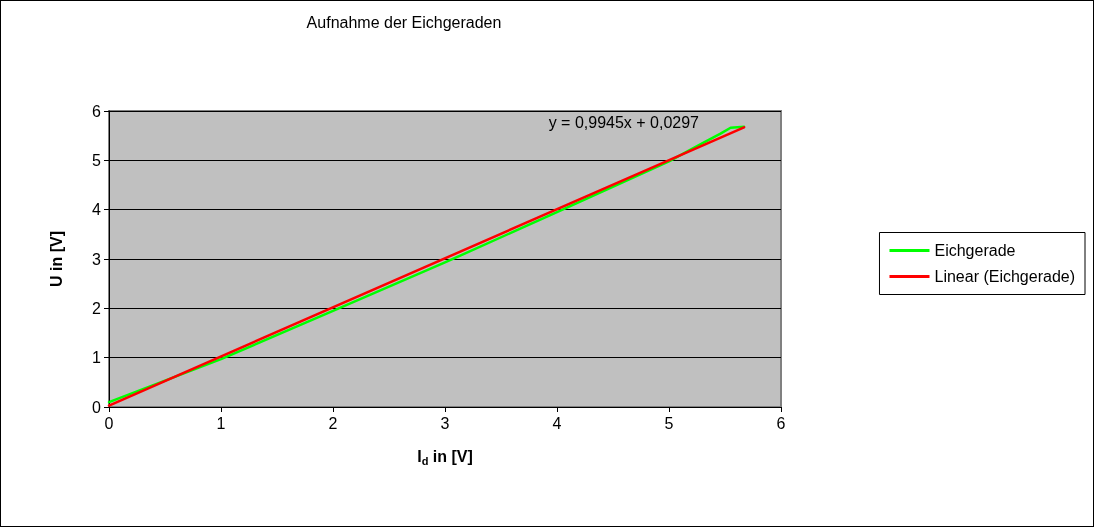  Describe the element at coordinates (97, 210) in the screenshot. I see `y-tick-label: 4` at that location.